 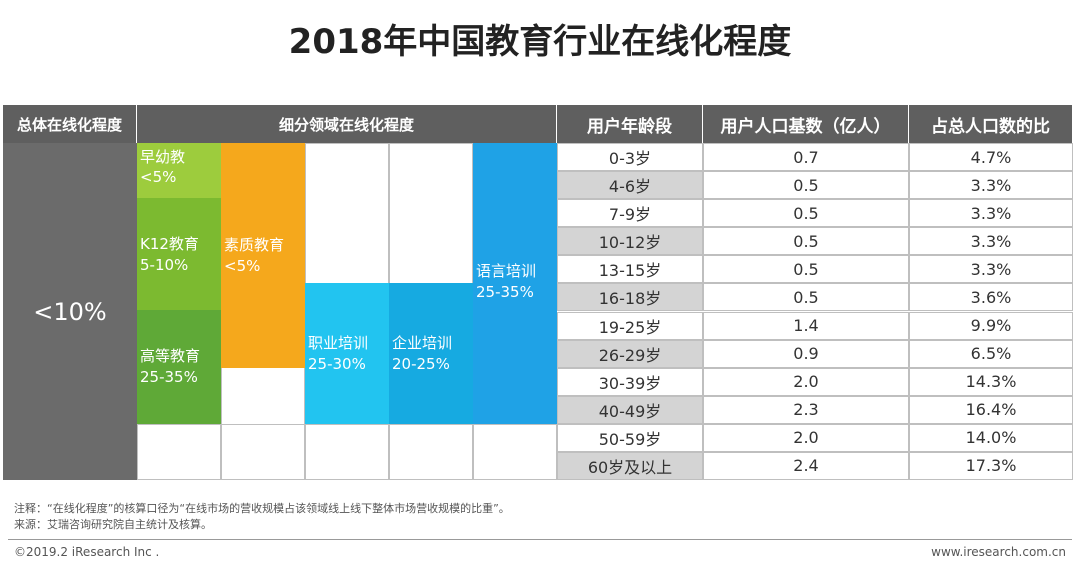 What do you see at coordinates (630, 465) in the screenshot?
I see `age-group: 60岁及以上` at bounding box center [630, 465].